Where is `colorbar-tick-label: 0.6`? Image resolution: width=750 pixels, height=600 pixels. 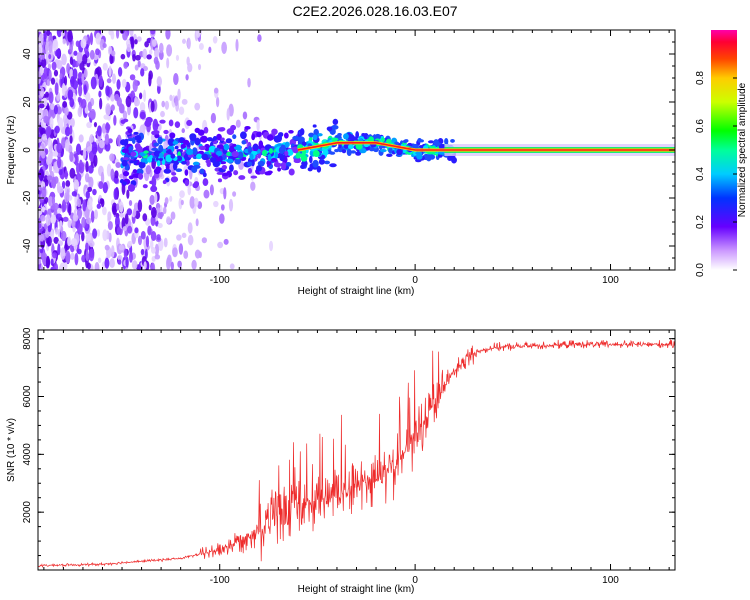 colorbar-tick-label: 0.6 is located at coordinates (700, 126).